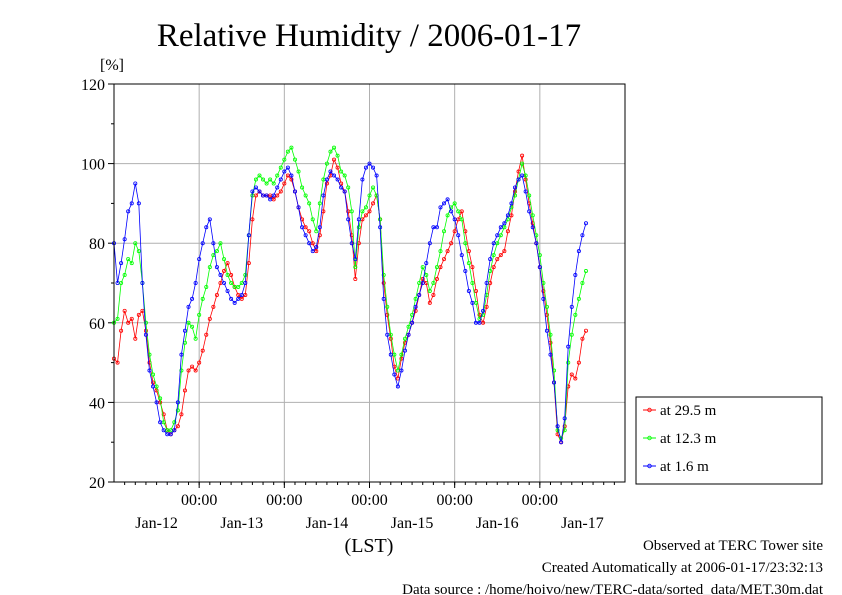  I want to click on x-tick-time-label: 00:00, so click(284, 500).